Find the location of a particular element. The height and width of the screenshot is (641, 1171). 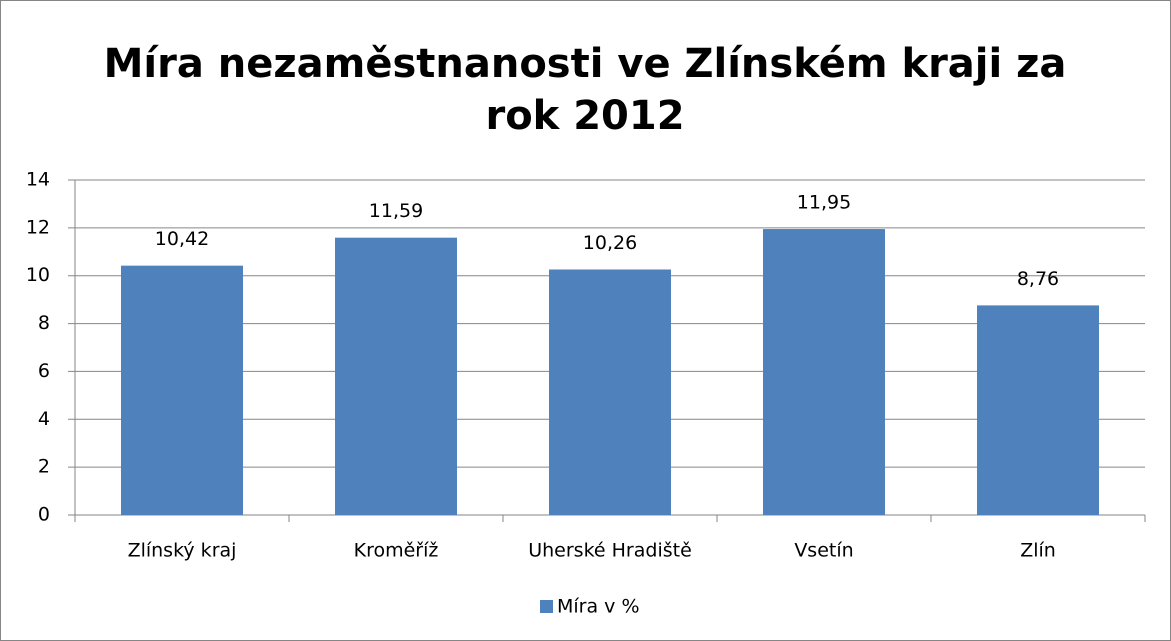

x-tick-label: Zlín is located at coordinates (1038, 551).